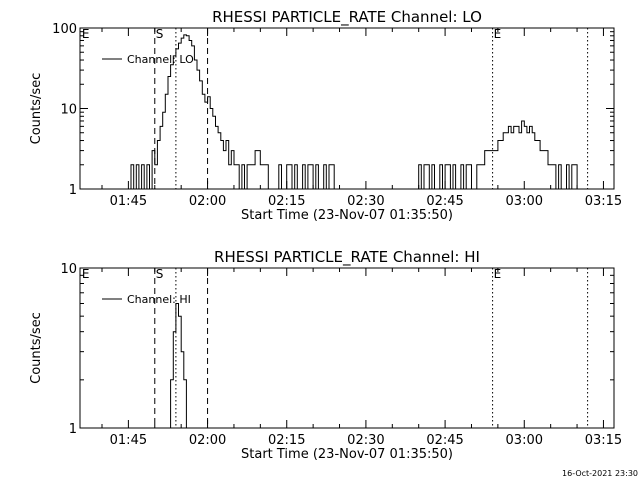 The image size is (640, 480). I want to click on legend-label: Channel: HI, so click(159, 299).